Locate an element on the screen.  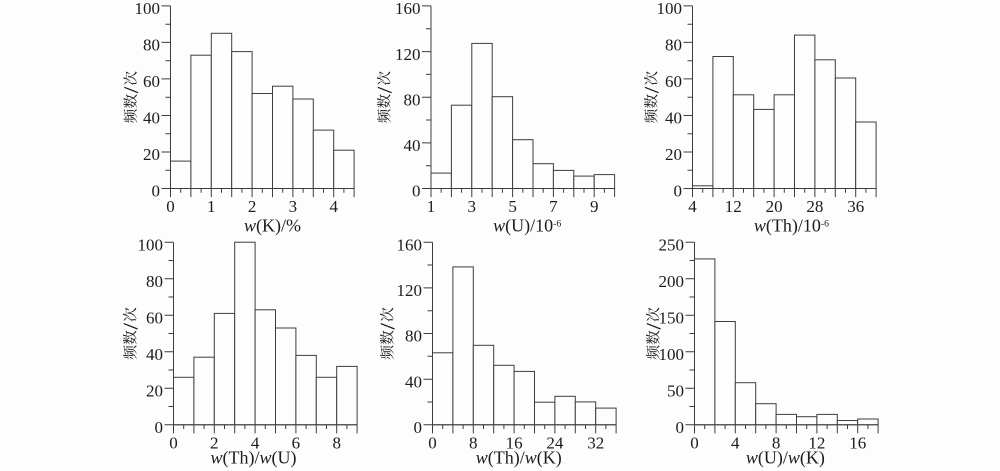
svg-text: w(Th)/10-6 is located at coordinates (791, 225).